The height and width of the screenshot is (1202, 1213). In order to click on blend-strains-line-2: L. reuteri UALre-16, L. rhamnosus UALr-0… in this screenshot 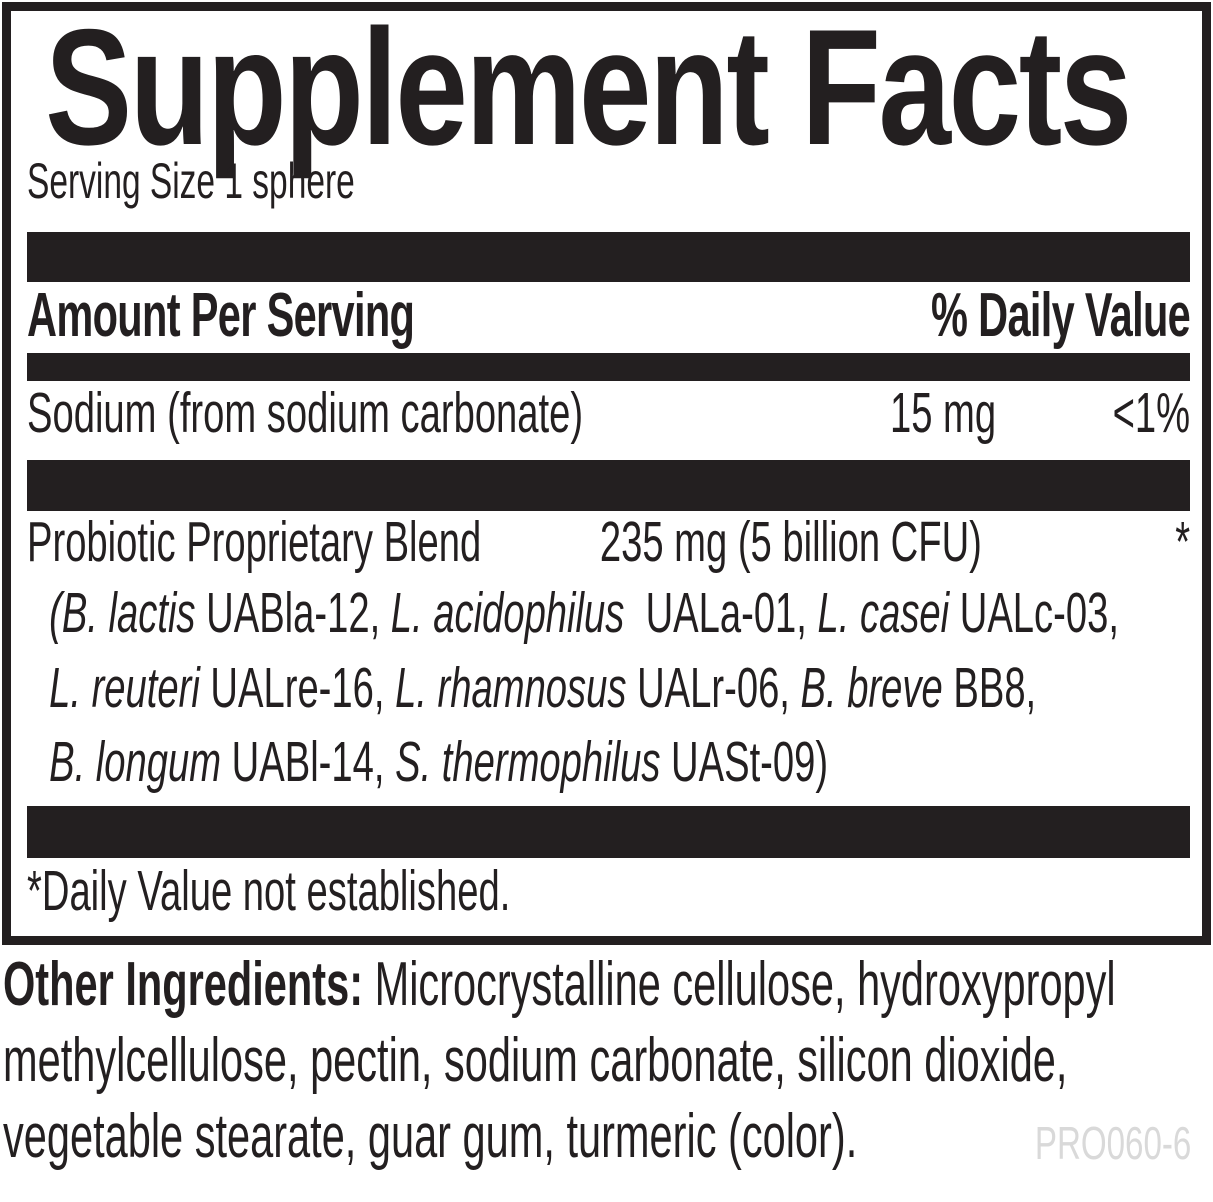, I will do `click(543, 688)`.